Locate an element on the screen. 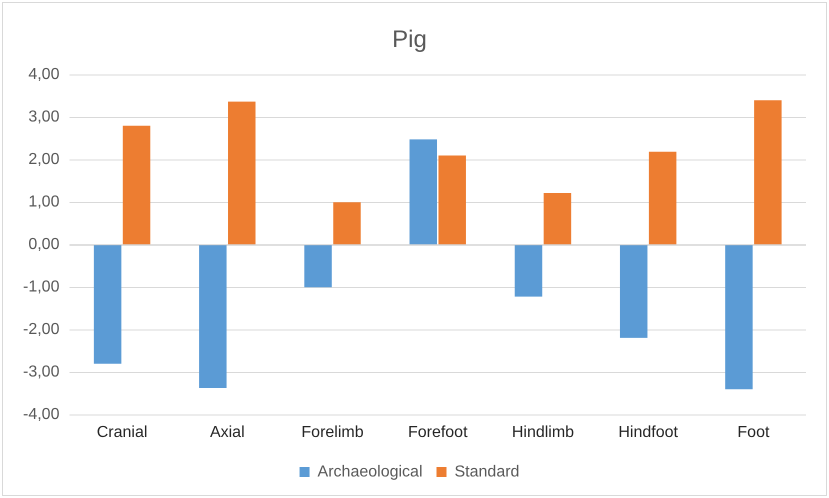  y-tick-label: -3,00 is located at coordinates (41, 372).